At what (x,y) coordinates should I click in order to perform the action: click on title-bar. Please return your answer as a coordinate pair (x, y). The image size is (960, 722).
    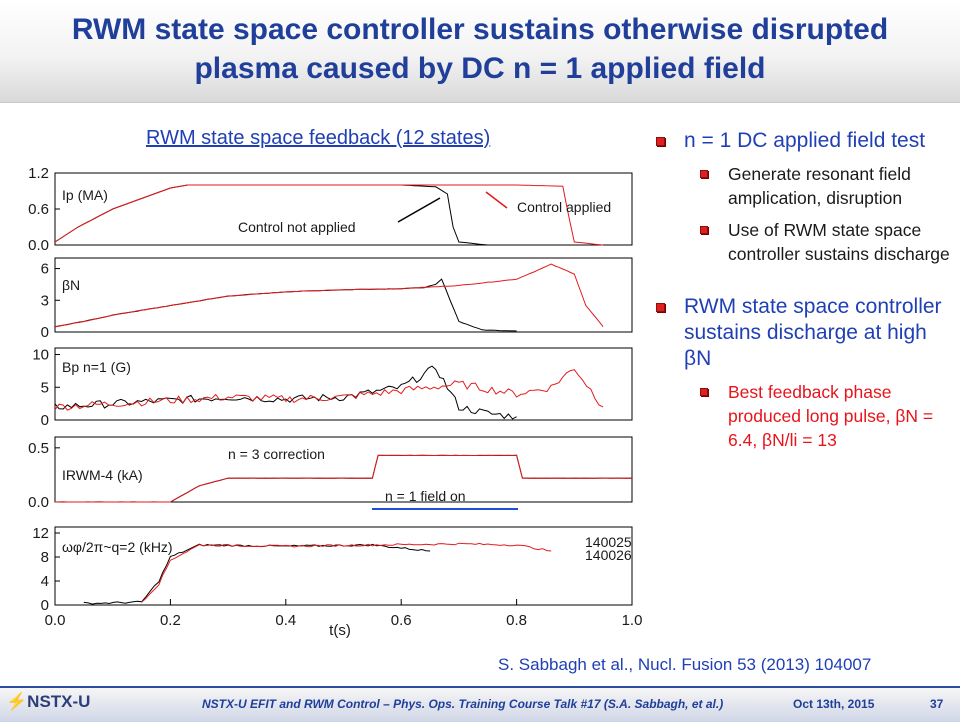
    Looking at the image, I should click on (480, 51).